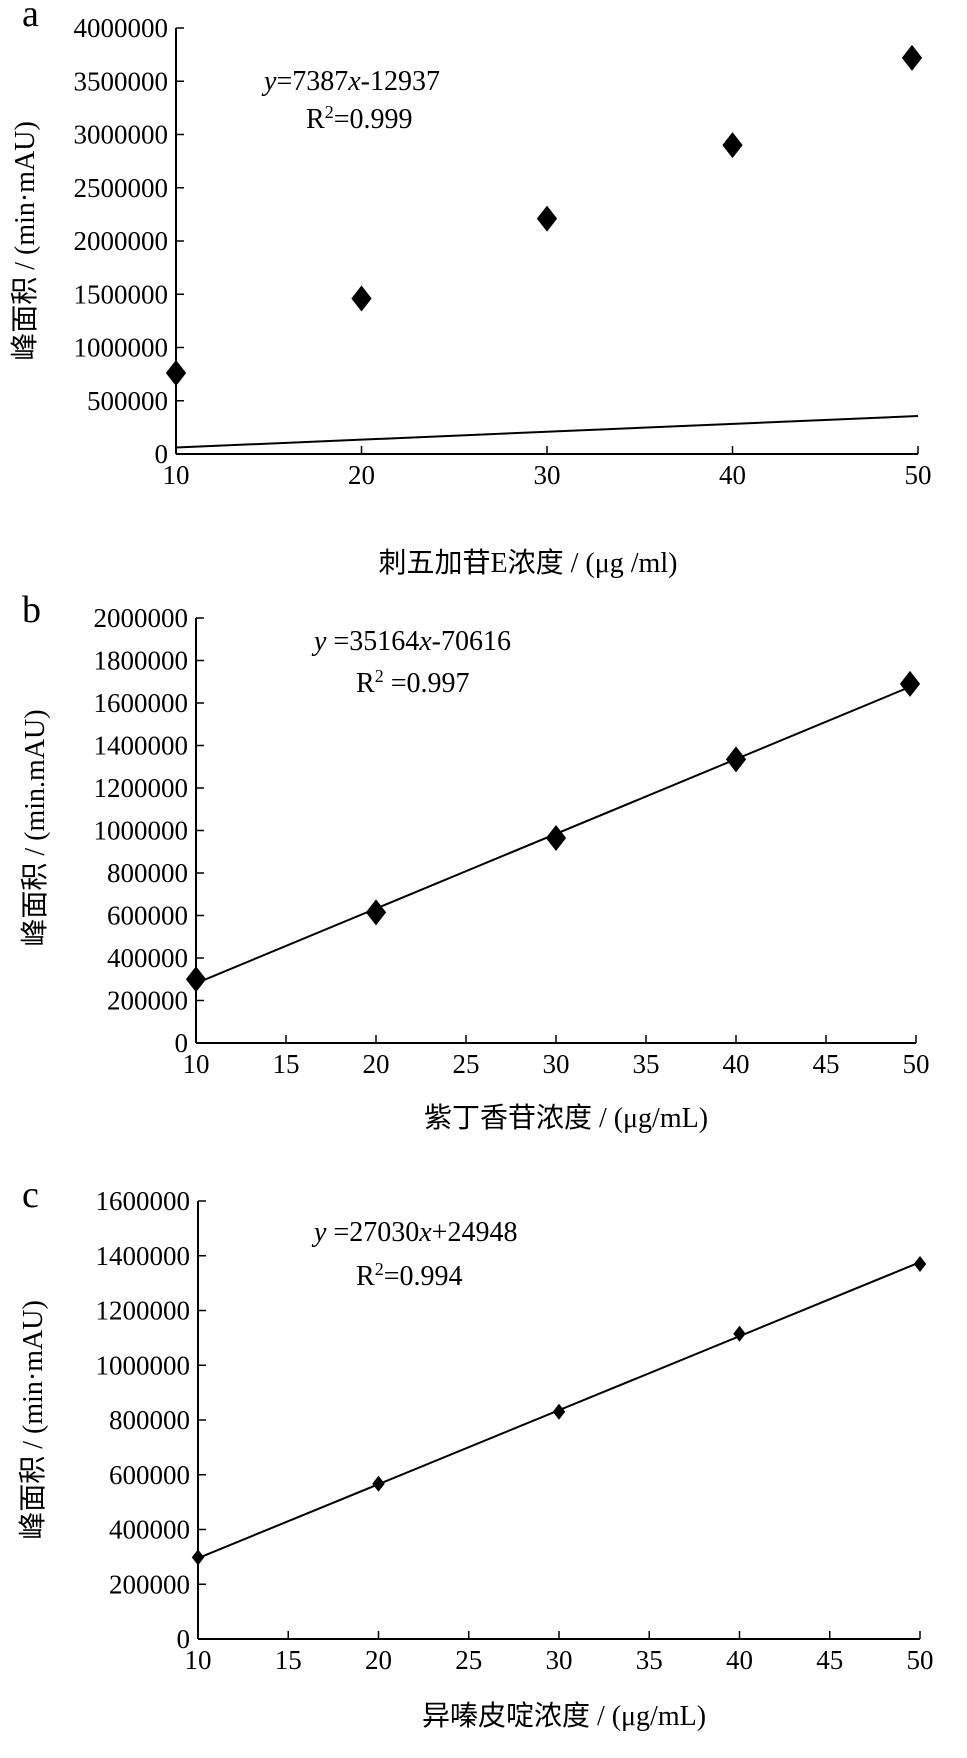 The height and width of the screenshot is (1758, 967). What do you see at coordinates (312, 81) in the screenshot?
I see `equation-slope: =7387` at bounding box center [312, 81].